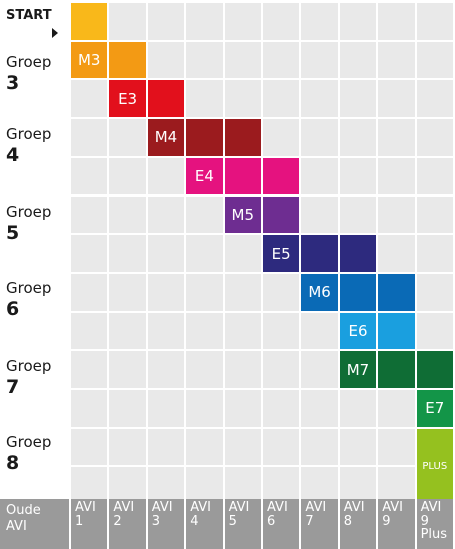 The height and width of the screenshot is (549, 455). I want to click on footer-bar, so click(227, 524).